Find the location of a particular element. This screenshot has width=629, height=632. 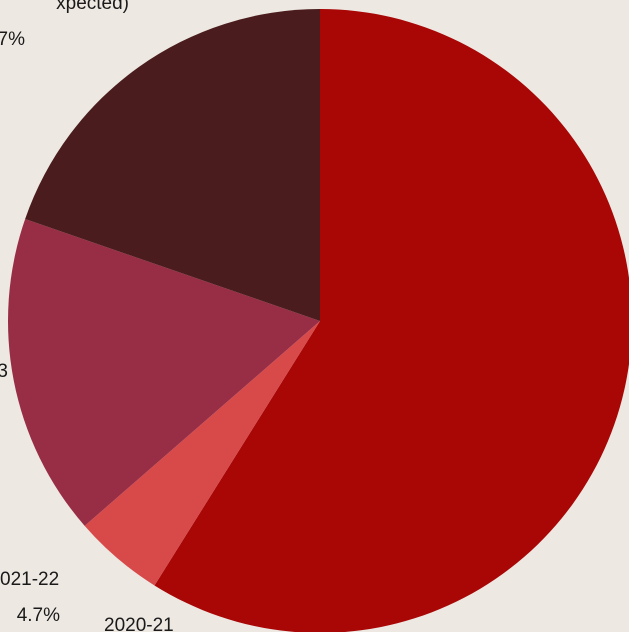

slice-value-label: 7% is located at coordinates (12, 39).